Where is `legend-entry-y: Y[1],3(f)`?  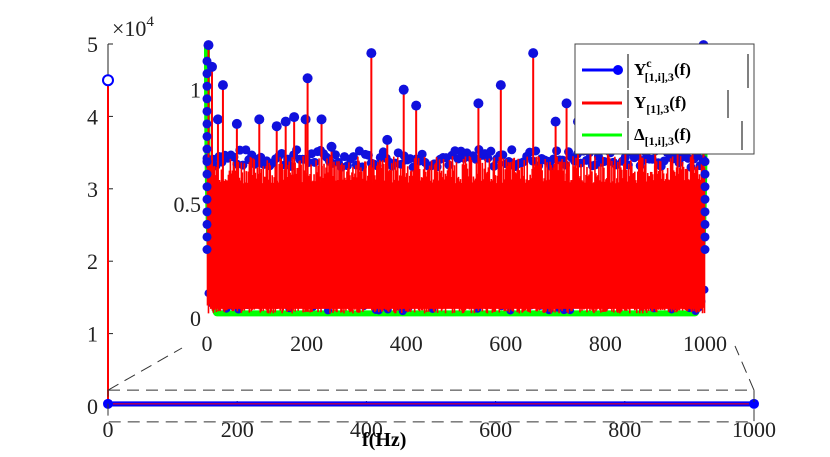
legend-entry-y: Y[1],3(f) is located at coordinates (655, 104).